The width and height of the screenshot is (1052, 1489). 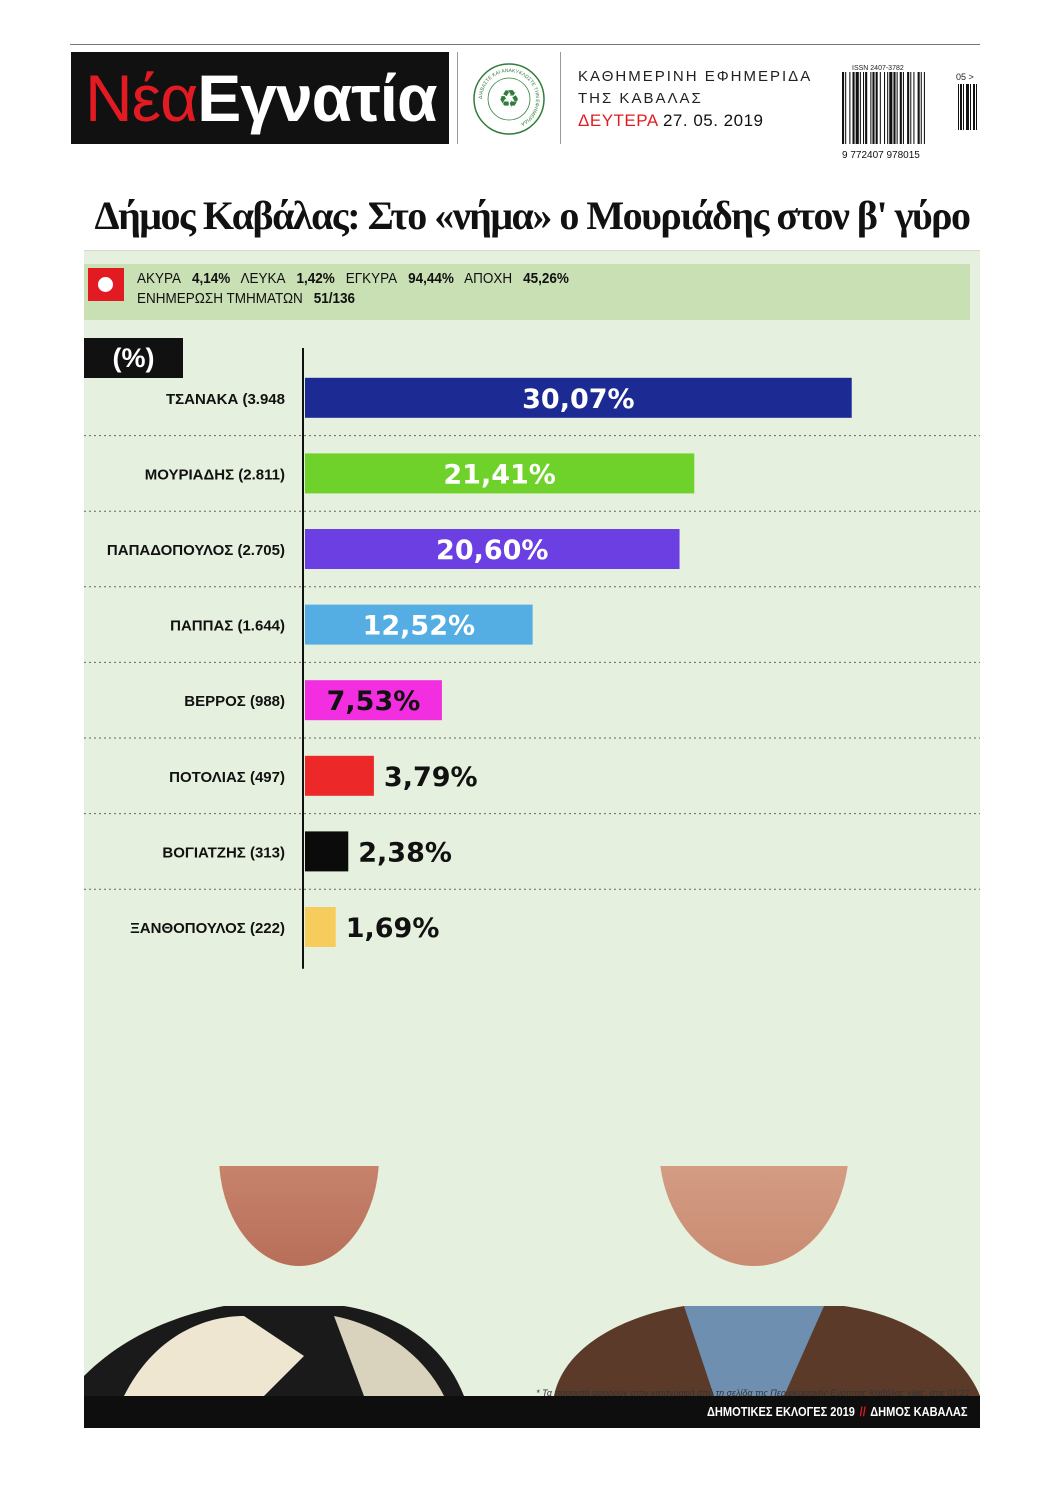 What do you see at coordinates (334, 298) in the screenshot?
I see `update-value: 51/136` at bounding box center [334, 298].